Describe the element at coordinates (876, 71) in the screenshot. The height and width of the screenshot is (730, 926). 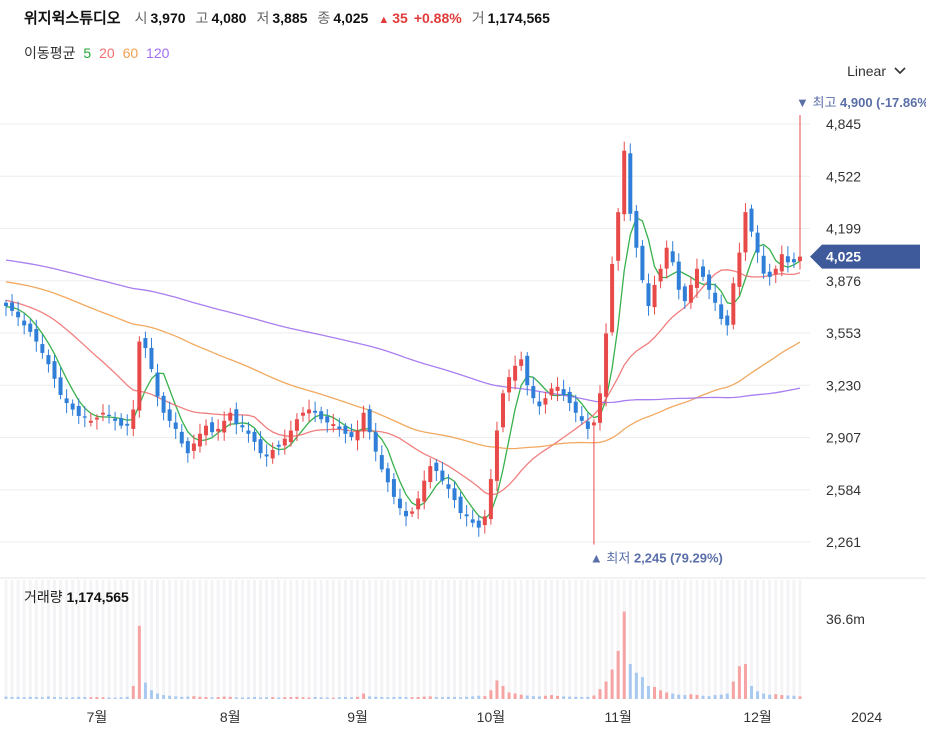
I see `scale-dropdown: Linear` at that location.